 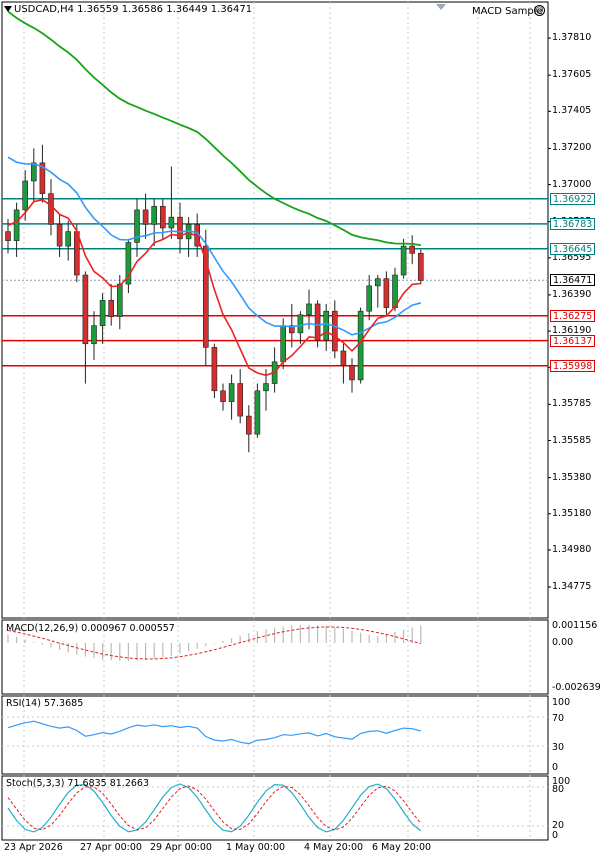 I want to click on price-axis-label: 1.36390, so click(x=572, y=294).